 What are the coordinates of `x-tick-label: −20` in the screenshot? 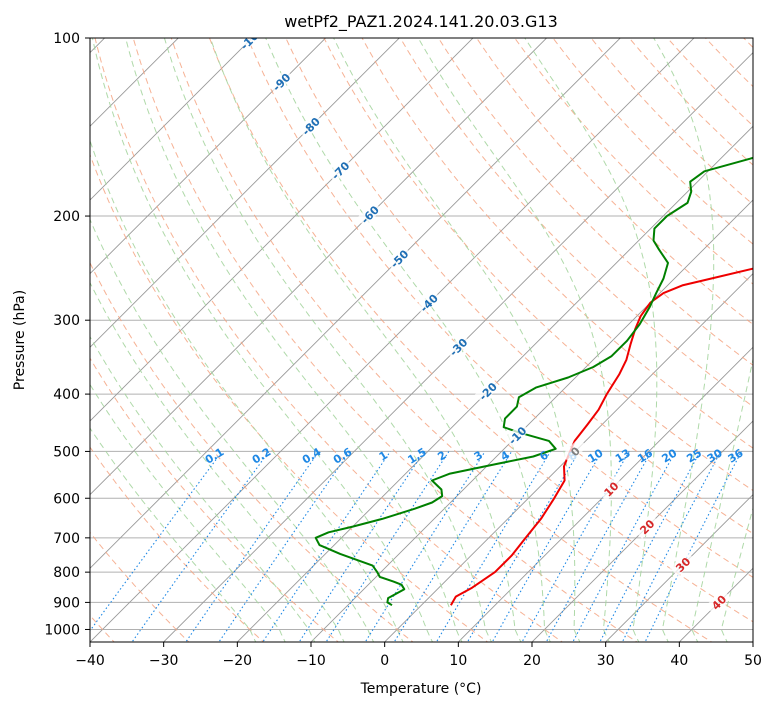 It's located at (238, 661).